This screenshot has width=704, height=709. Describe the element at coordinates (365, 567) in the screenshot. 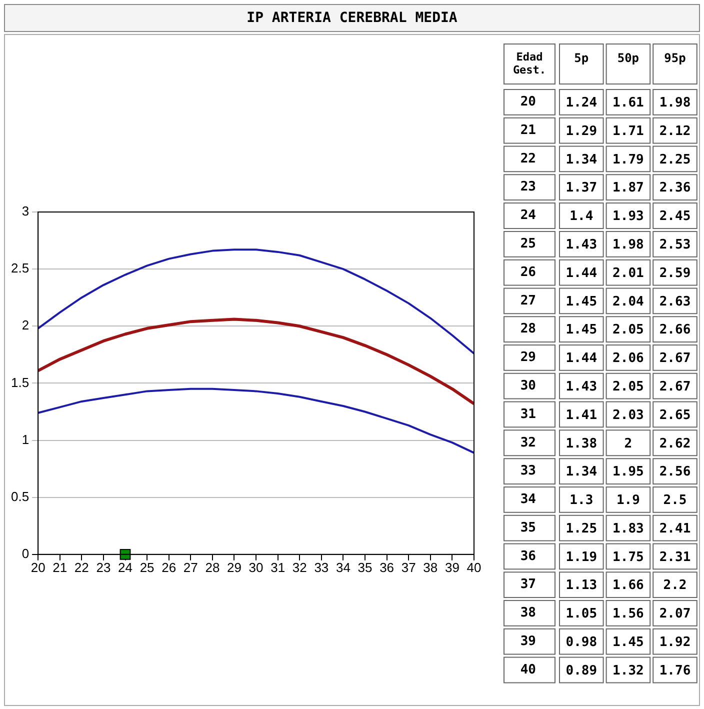

I see `x-tick-label: 35` at that location.